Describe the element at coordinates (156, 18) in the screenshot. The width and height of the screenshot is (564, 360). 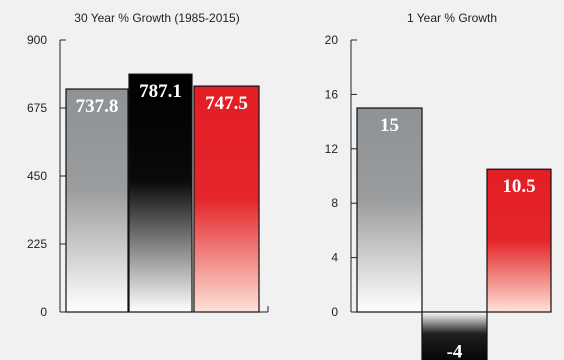
I see `chart-left-title: 30 Year % Growth (1985-2015)` at that location.